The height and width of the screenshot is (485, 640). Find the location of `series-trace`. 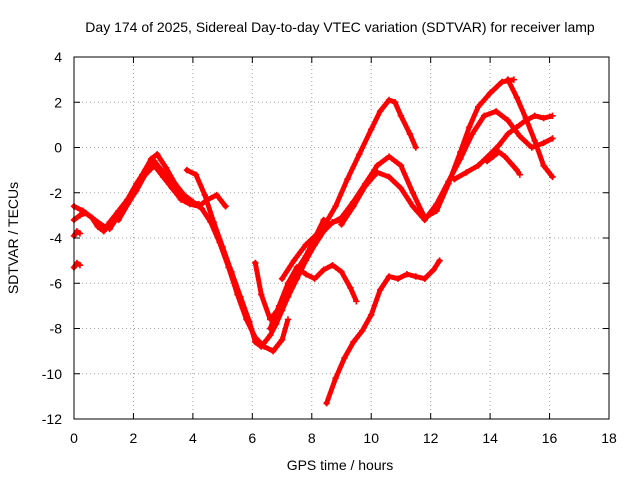

series-trace is located at coordinates (150, 197).